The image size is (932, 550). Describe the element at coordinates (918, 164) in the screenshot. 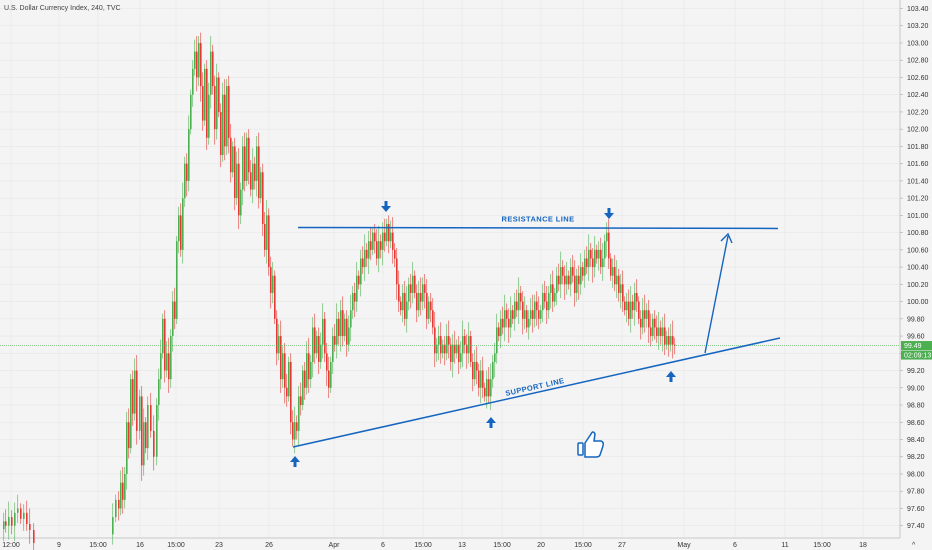

I see `price-tick-label: 101.60` at that location.